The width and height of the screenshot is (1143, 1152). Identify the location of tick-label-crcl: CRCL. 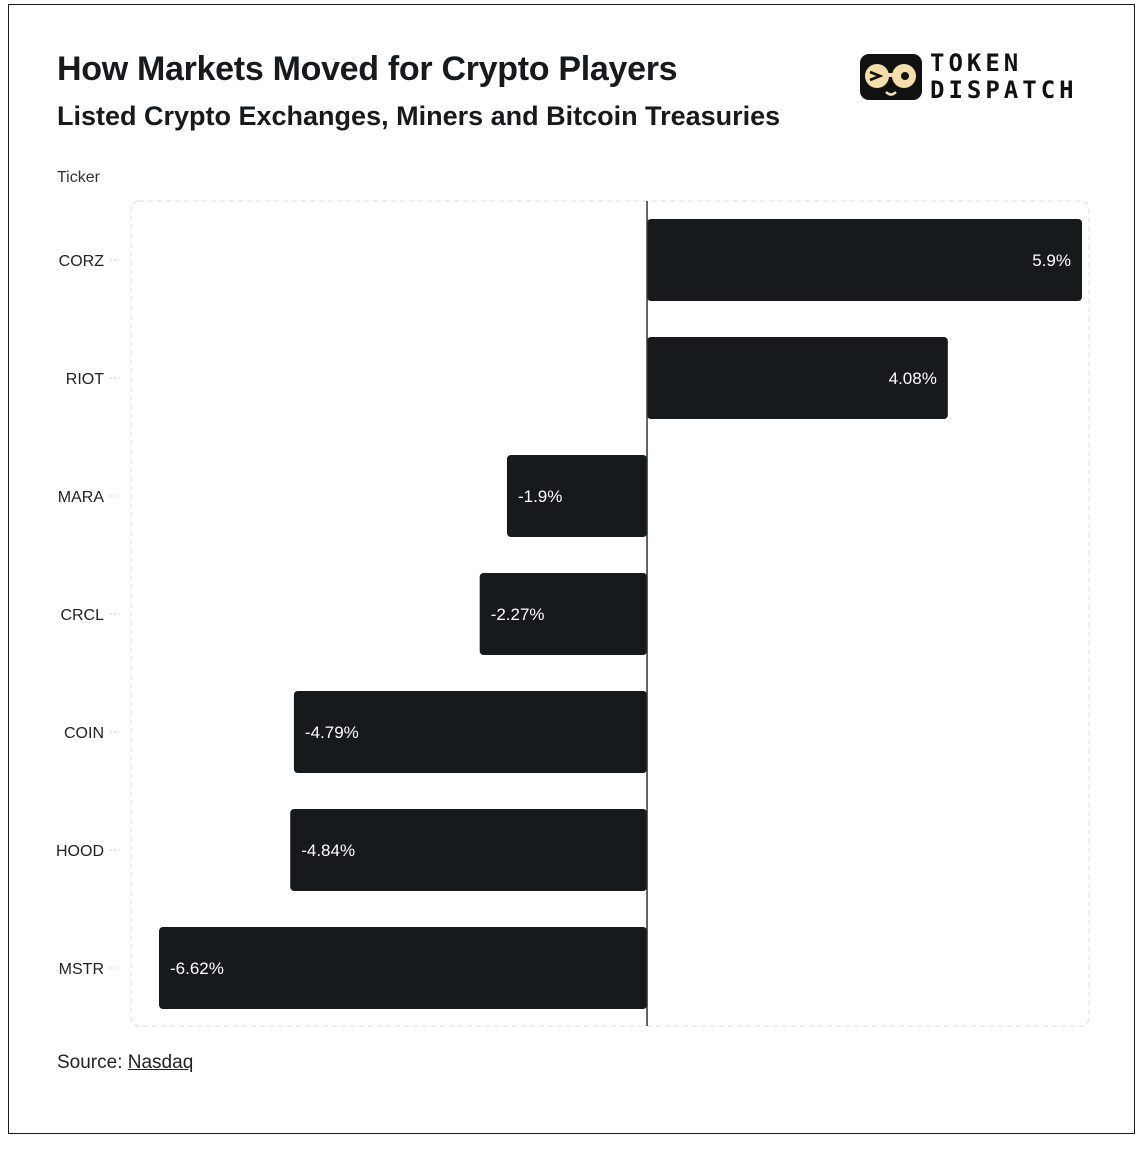
(82, 615).